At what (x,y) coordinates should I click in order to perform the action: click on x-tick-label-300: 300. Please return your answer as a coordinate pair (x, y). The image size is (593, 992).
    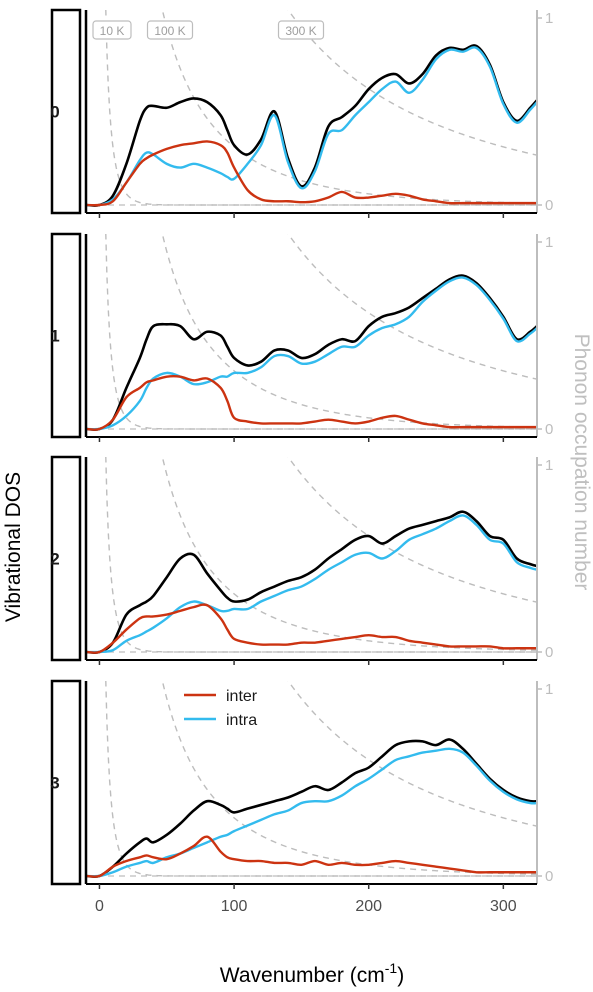
    Looking at the image, I should click on (503, 906).